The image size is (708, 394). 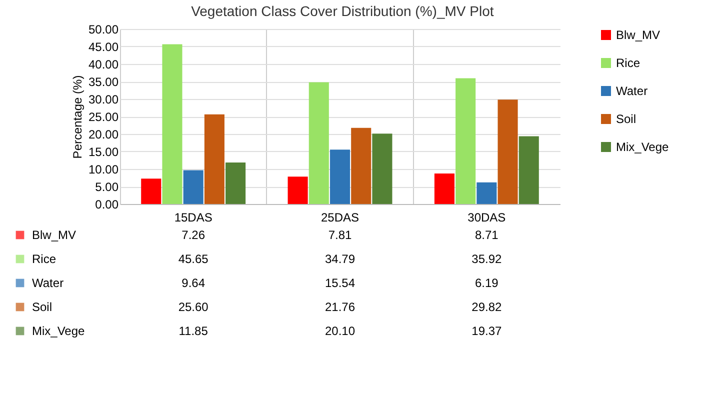 What do you see at coordinates (626, 119) in the screenshot?
I see `legend-label: Soil` at bounding box center [626, 119].